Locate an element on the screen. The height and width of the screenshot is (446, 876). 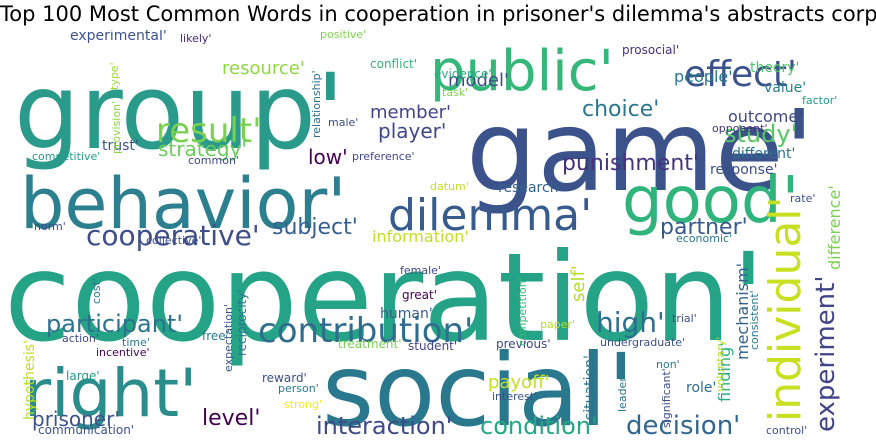
word-collective: collective' is located at coordinates (173, 240).